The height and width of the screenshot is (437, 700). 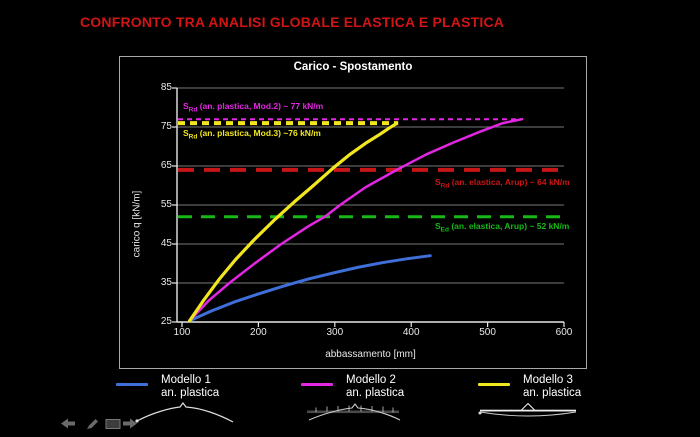 What do you see at coordinates (527, 409) in the screenshot?
I see `model-3-sketch` at bounding box center [527, 409].